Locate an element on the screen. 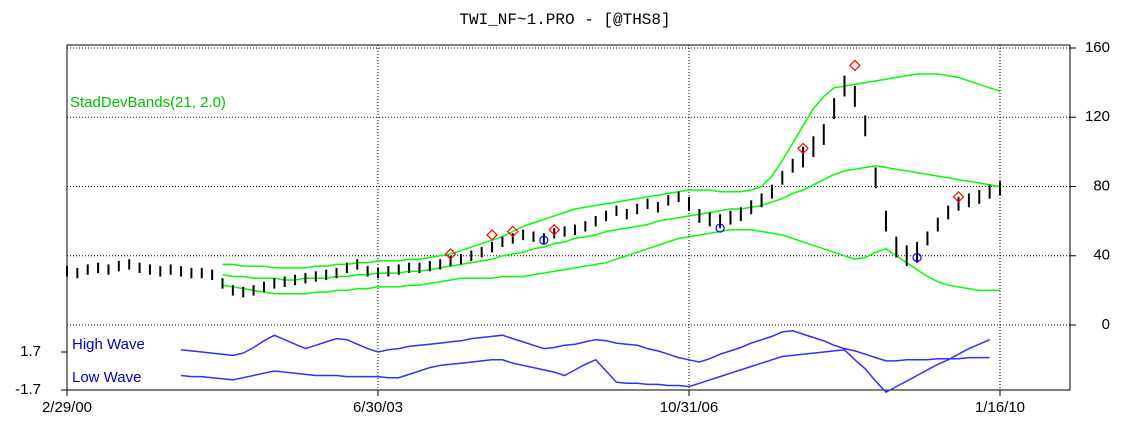 The image size is (1130, 431). x-tick-label: 6/30/03 is located at coordinates (378, 407).